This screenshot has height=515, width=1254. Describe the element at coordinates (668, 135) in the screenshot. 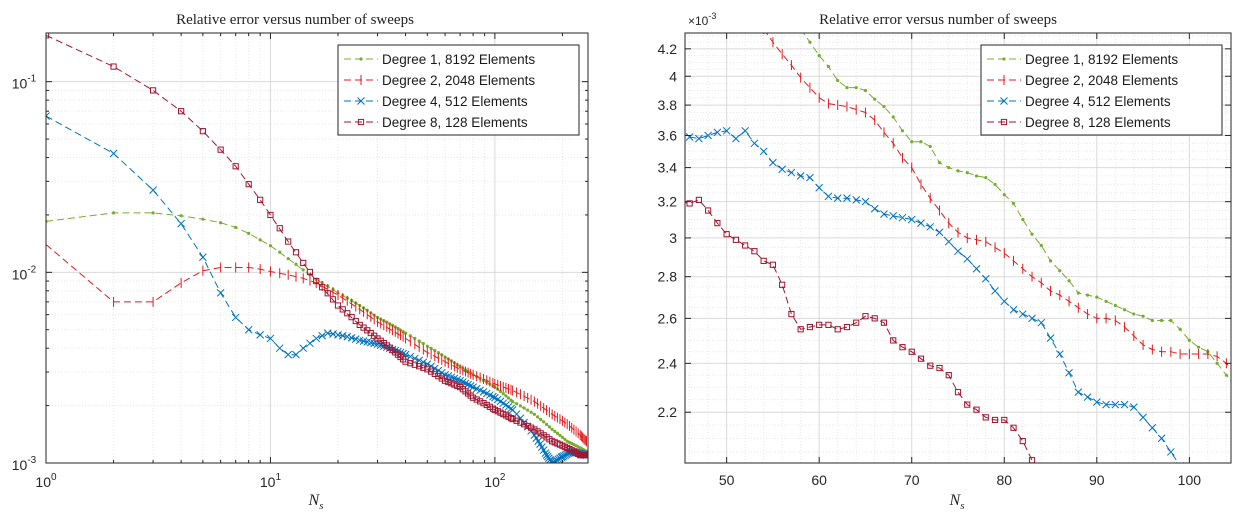

I see `y-tick-label: 3.6` at that location.